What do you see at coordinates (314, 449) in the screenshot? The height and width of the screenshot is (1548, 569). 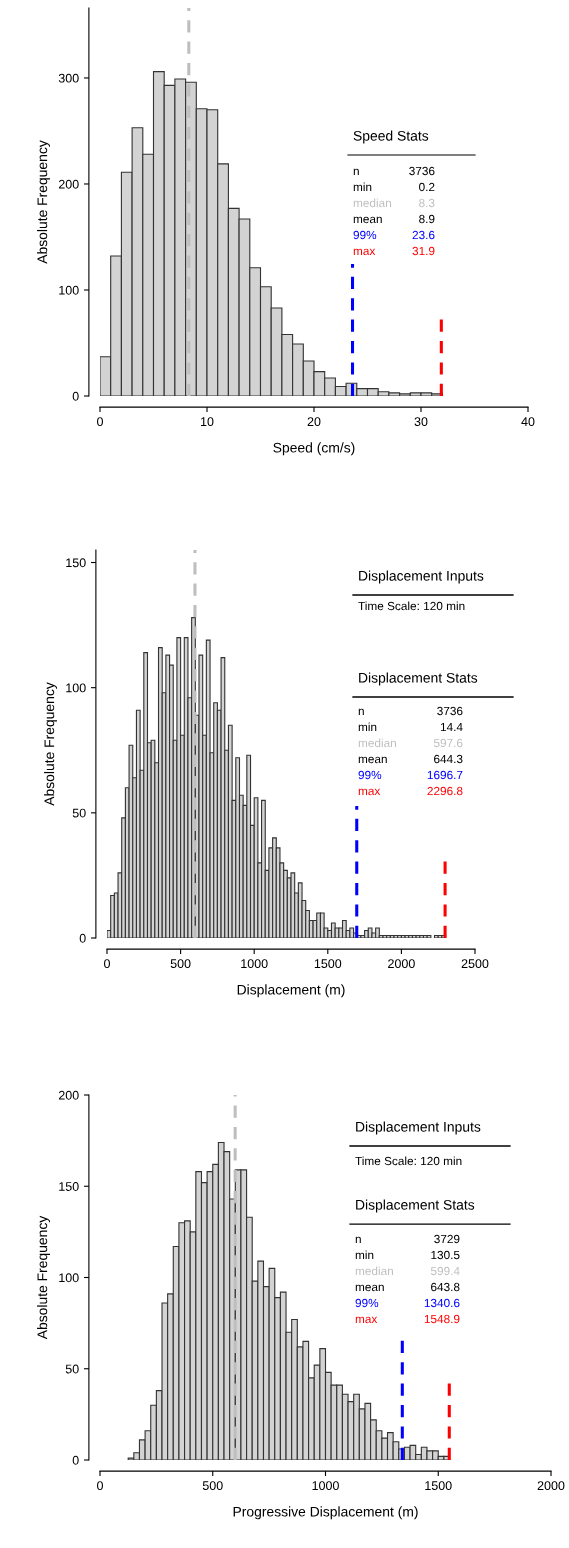 I see `x-axis-title: Speed (cm/s)` at bounding box center [314, 449].